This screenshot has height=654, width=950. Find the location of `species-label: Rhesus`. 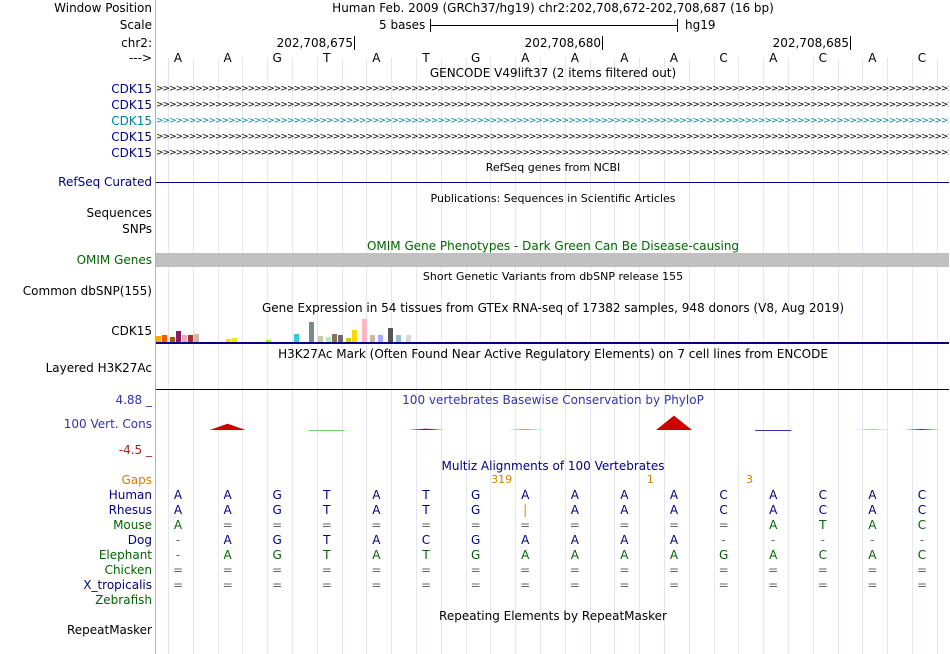

species-label: Rhesus is located at coordinates (130, 510).